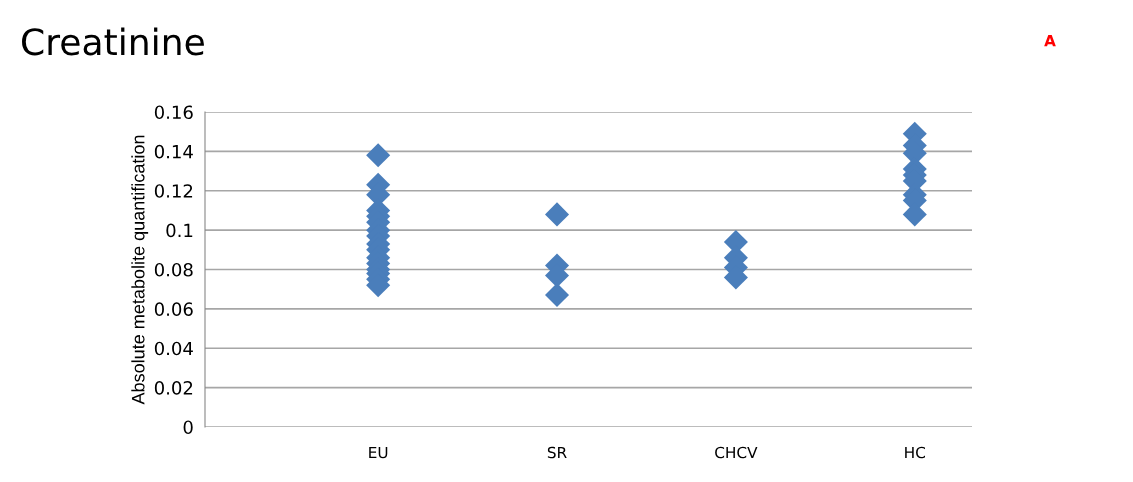 Image resolution: width=1133 pixels, height=482 pixels. Describe the element at coordinates (915, 452) in the screenshot. I see `x-tick-label: HC` at that location.